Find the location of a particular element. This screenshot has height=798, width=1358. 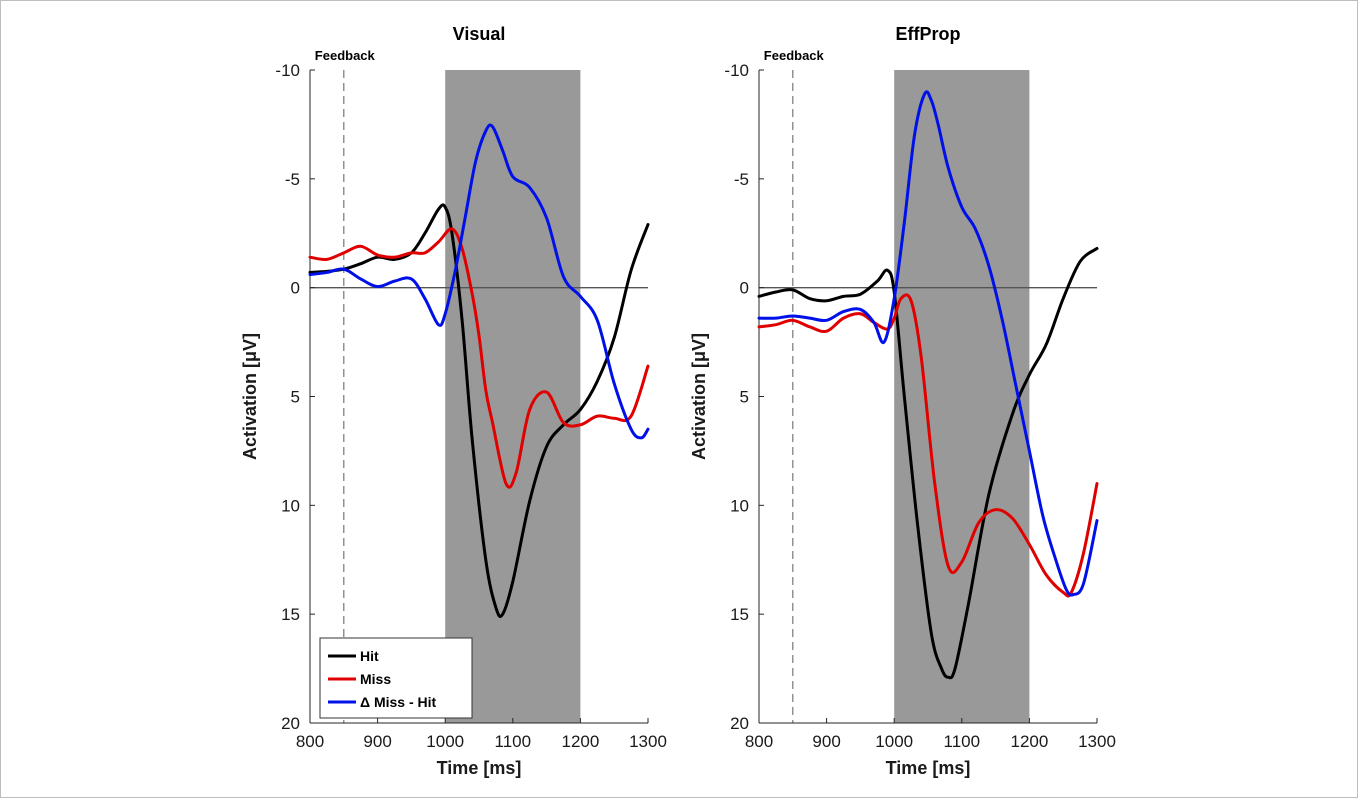

legend-label: Hit is located at coordinates (369, 656).